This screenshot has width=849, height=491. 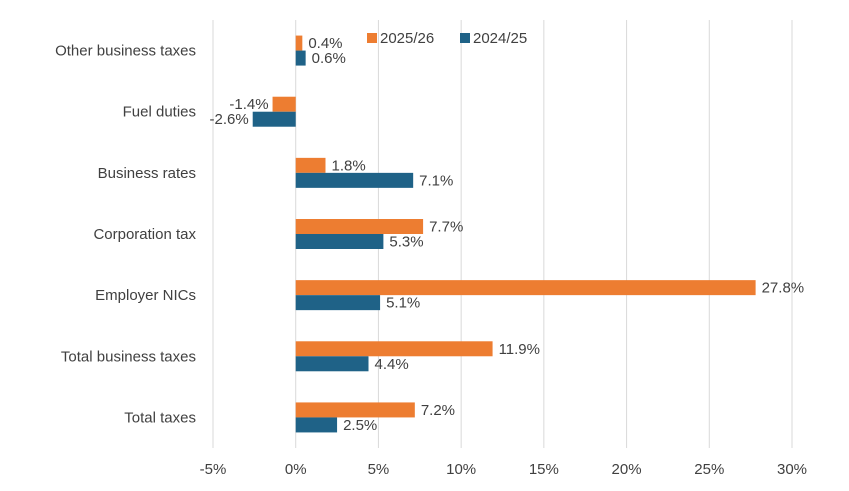 I want to click on x-tick-label: 5%, so click(x=379, y=469).